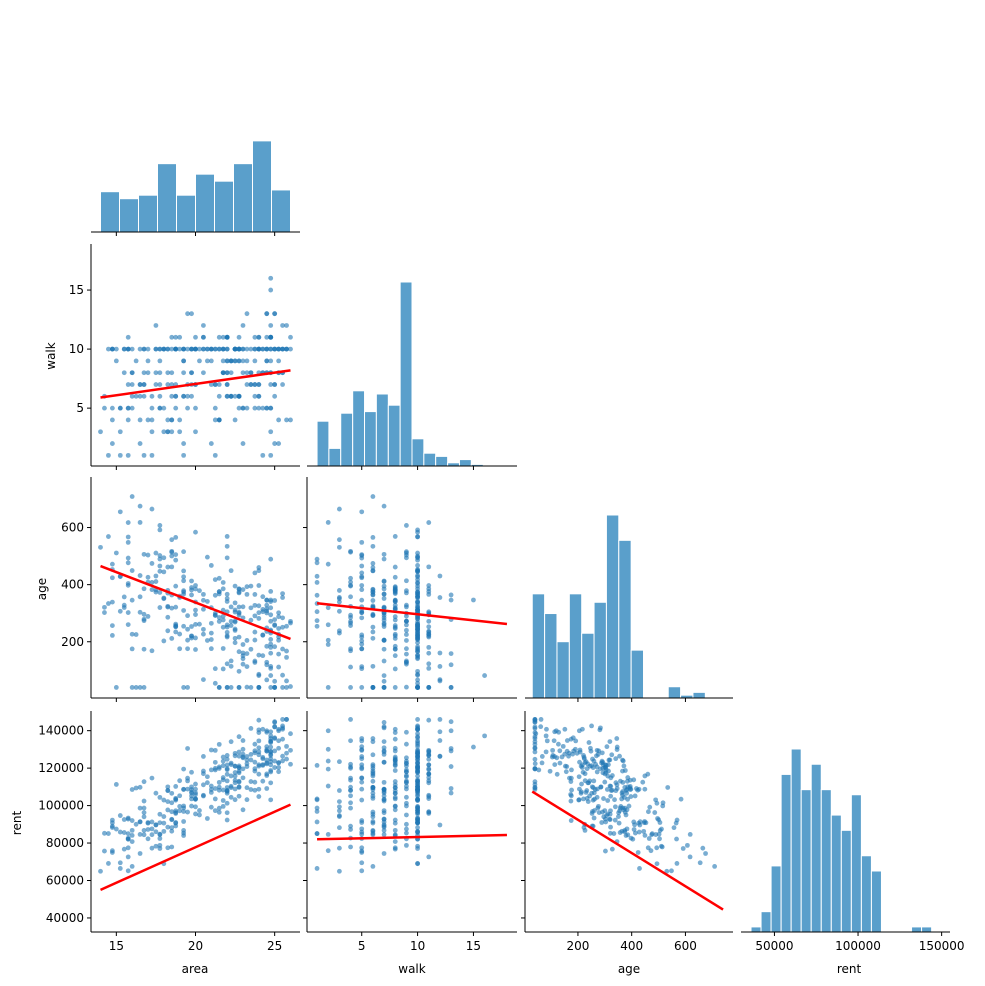 This screenshot has height=986, width=985. Describe the element at coordinates (169, 832) in the screenshot. I see `scatter-rent-vs-area: 15 20 25 40000 60000 80000 100000 120000 140000` at that location.